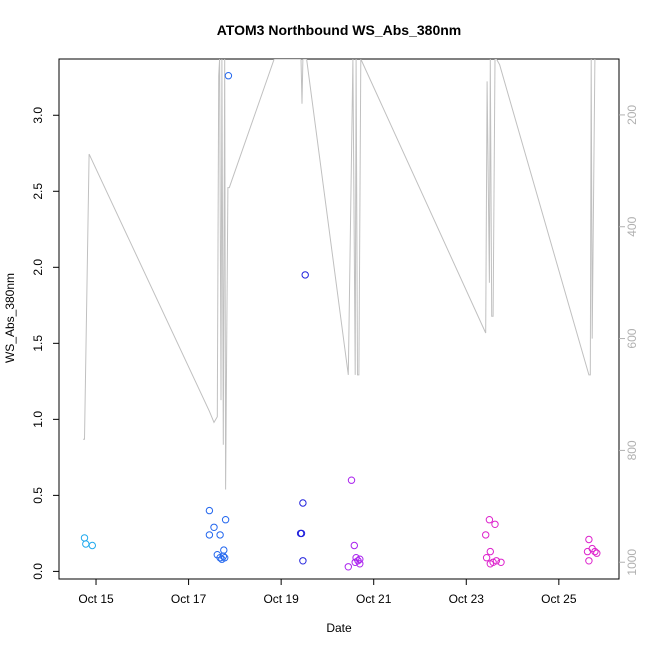 The height and width of the screenshot is (655, 650). I want to click on x-tick-label: Oct 19, so click(281, 599).